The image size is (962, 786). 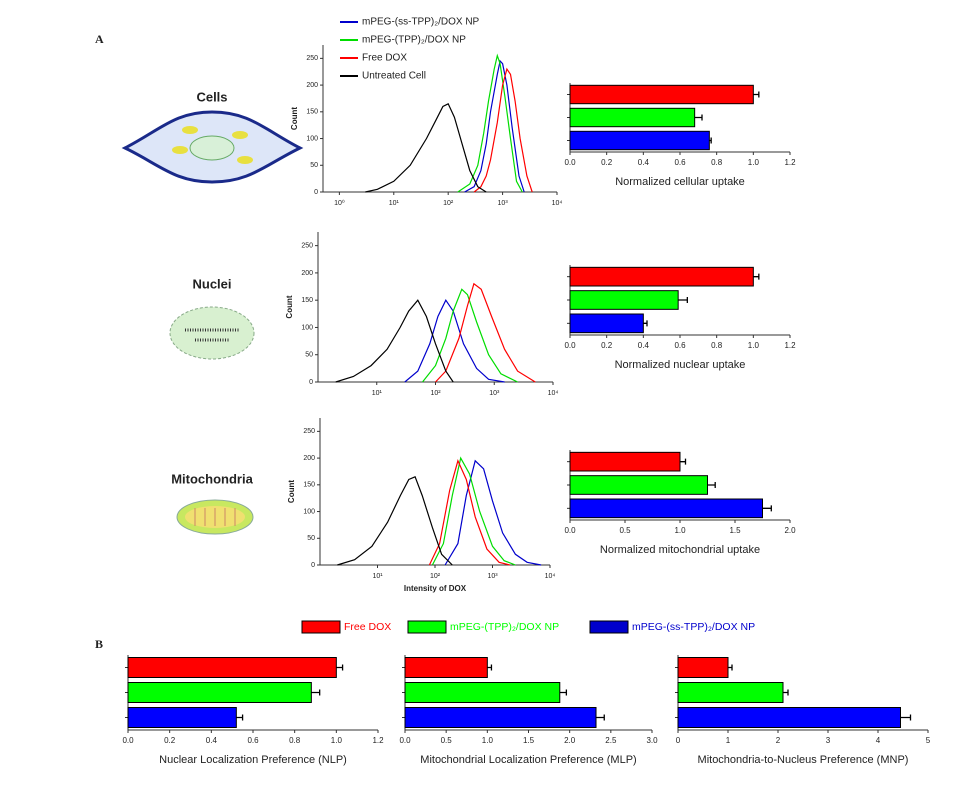 What do you see at coordinates (878, 740) in the screenshot?
I see `x-tick-label: 4` at bounding box center [878, 740].